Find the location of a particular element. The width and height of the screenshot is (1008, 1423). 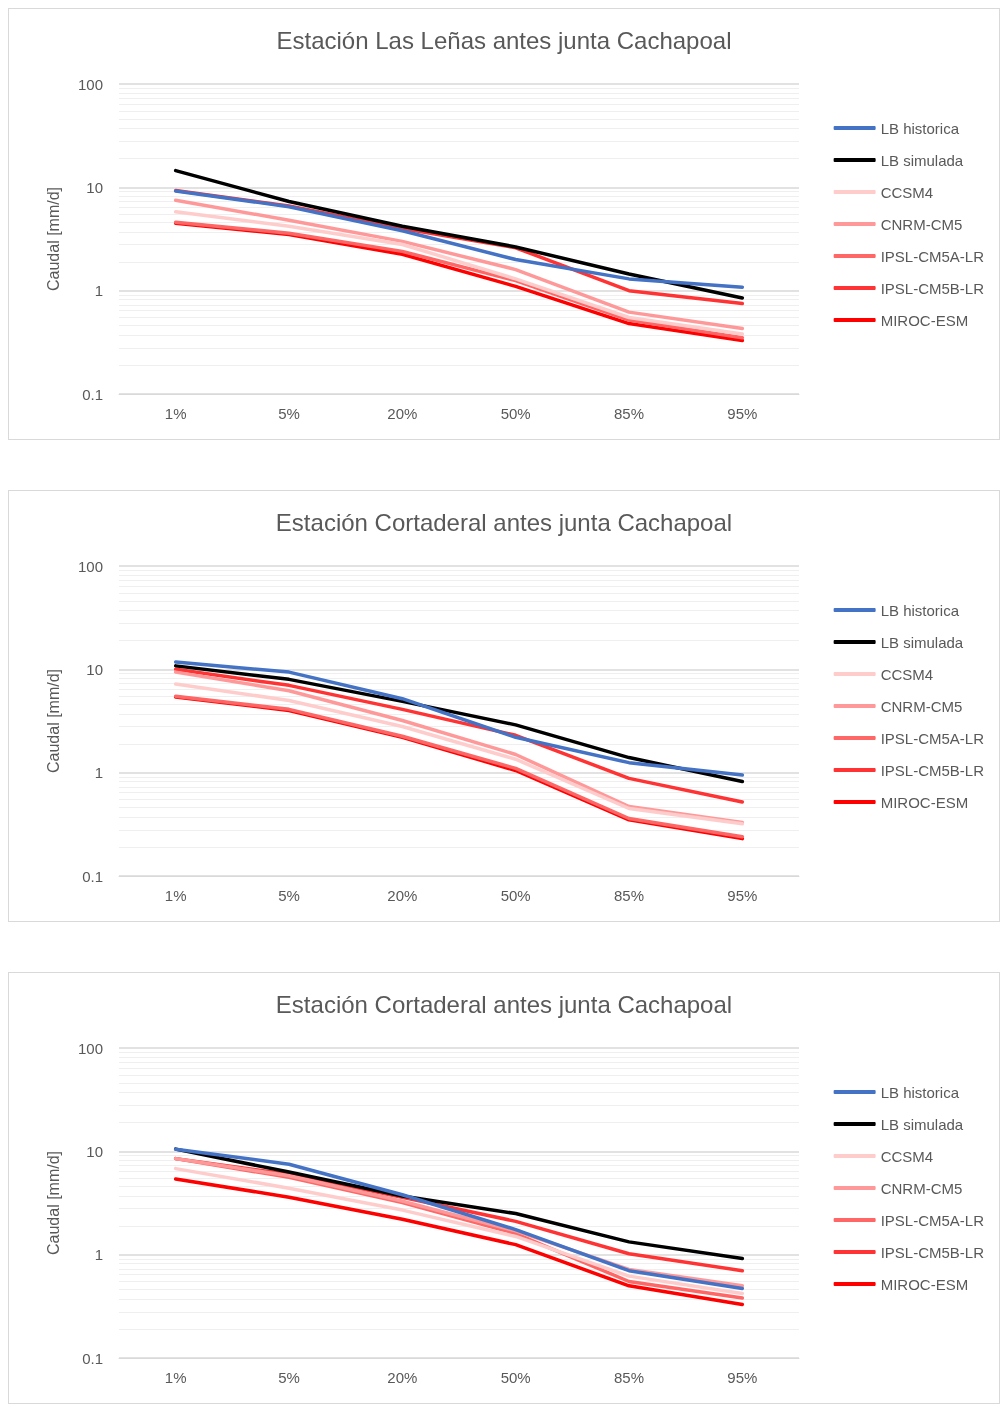

chart-title: Estación Las Leñas antes junta Cachapoal is located at coordinates (504, 40).